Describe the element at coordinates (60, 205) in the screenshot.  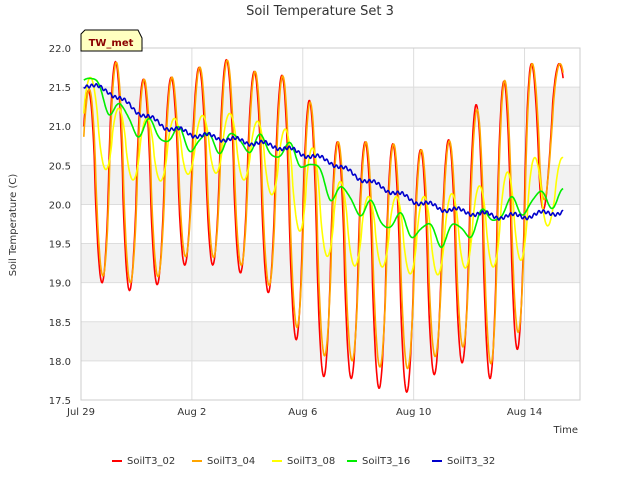
I see `y-tick-label: 20.0` at that location.